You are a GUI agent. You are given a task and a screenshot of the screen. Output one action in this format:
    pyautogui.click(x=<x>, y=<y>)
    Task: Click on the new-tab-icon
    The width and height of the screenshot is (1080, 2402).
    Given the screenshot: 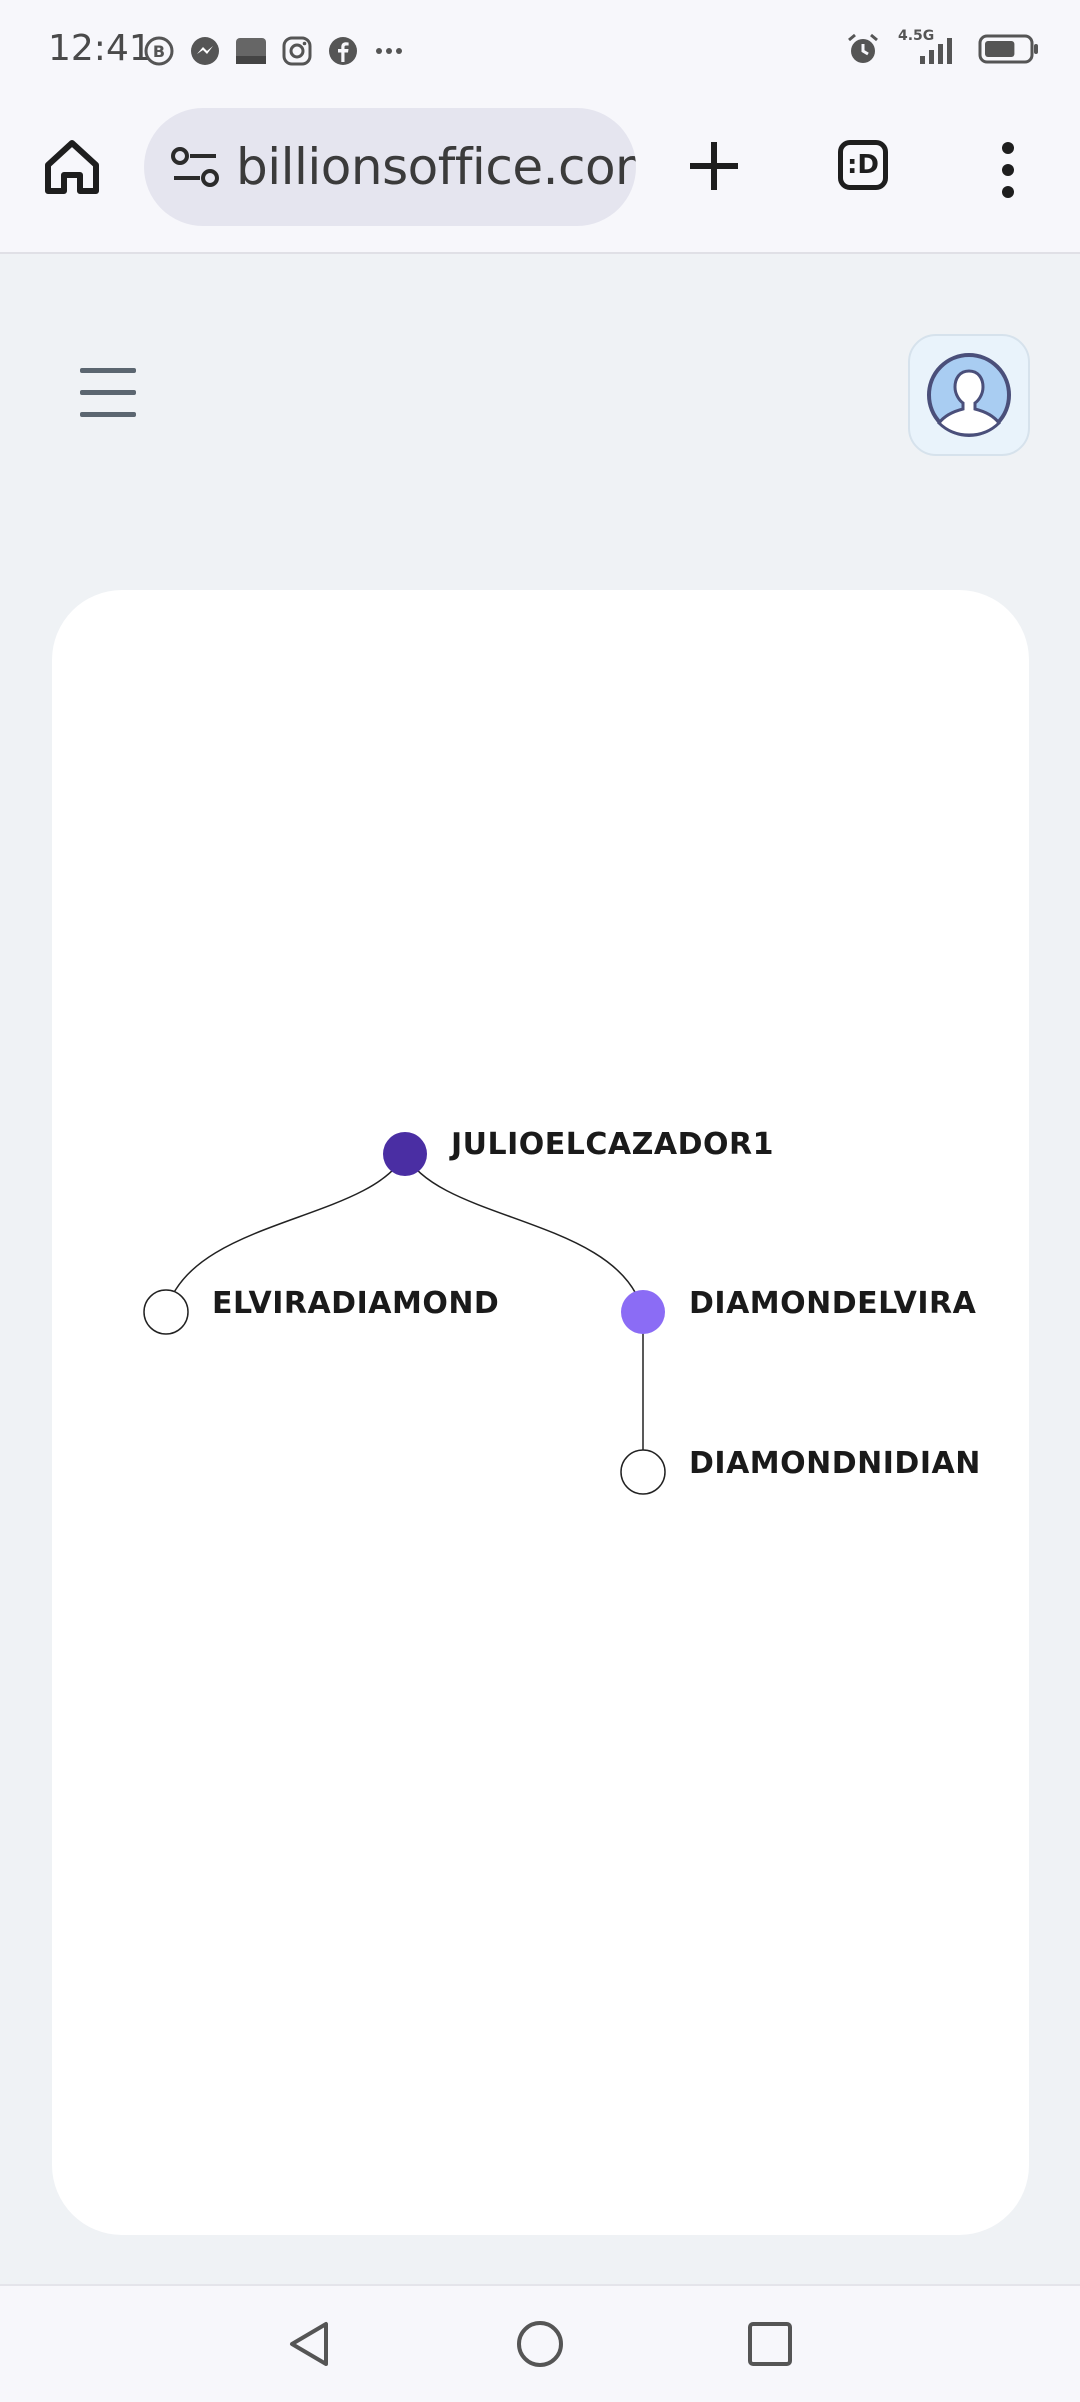 What is the action you would take?
    pyautogui.click(x=714, y=166)
    